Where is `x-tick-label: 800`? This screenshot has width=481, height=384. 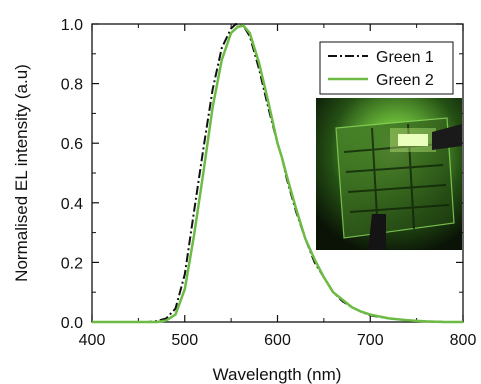
x-tick-label: 800 is located at coordinates (463, 340).